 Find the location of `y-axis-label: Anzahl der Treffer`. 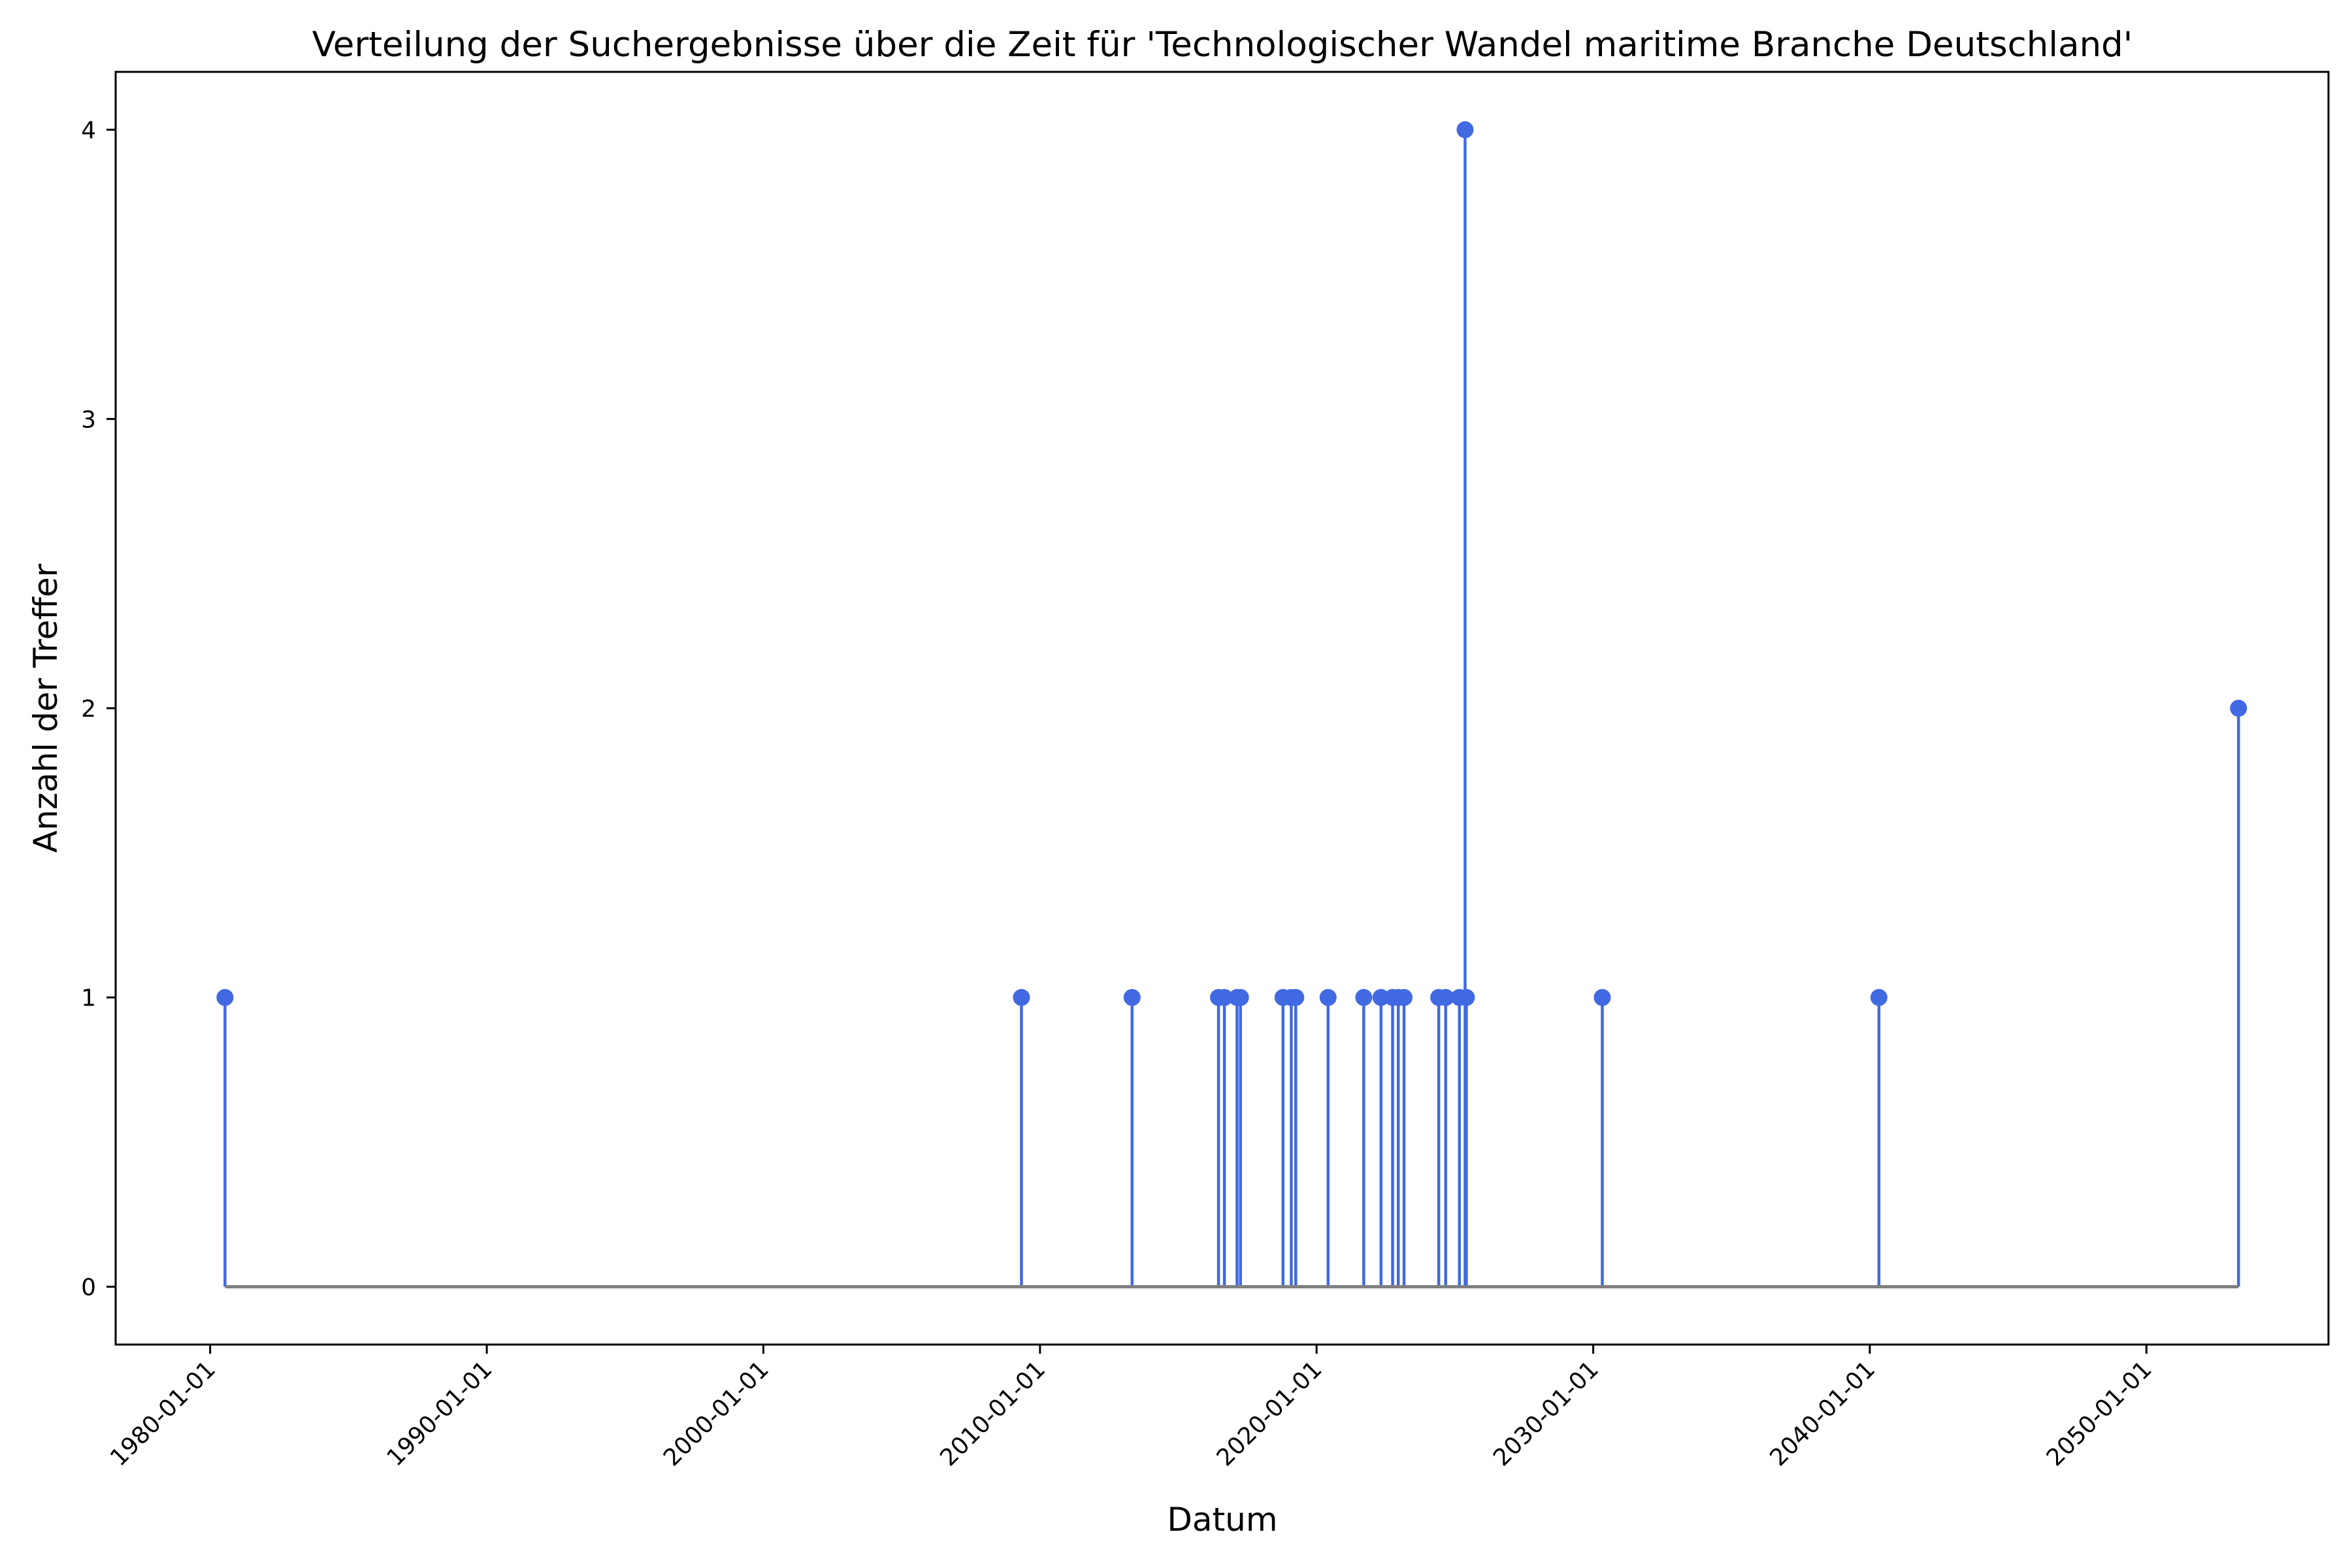

y-axis-label: Anzahl der Treffer is located at coordinates (46, 708).